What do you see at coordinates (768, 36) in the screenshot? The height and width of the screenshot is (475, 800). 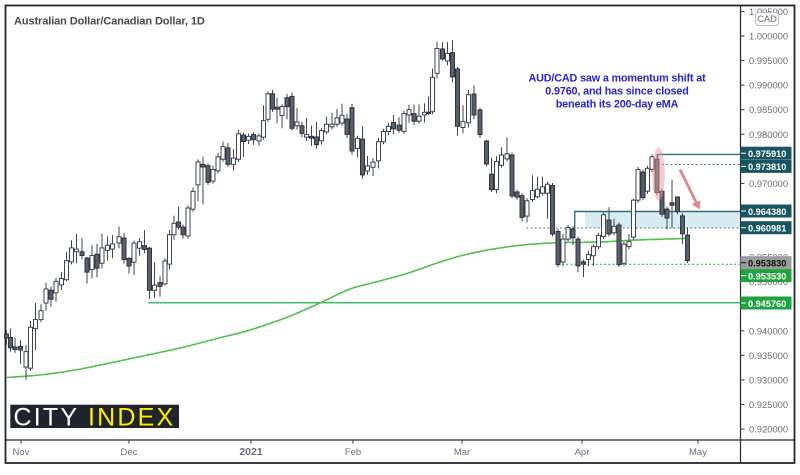 I see `svg-text: 1.000000` at bounding box center [768, 36].